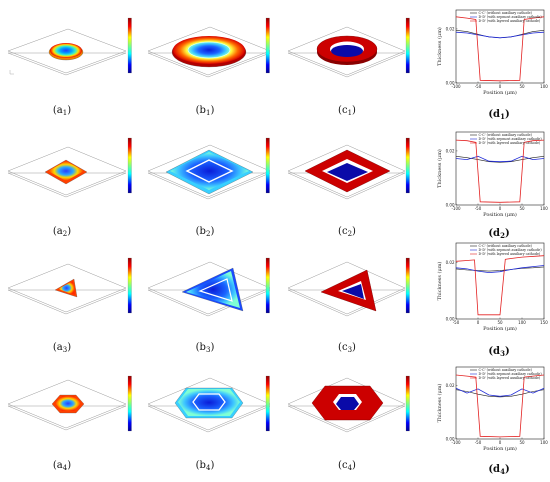 This screenshot has width=550, height=482. What do you see at coordinates (348, 287) in the screenshot?
I see `panel-c3` at bounding box center [348, 287].